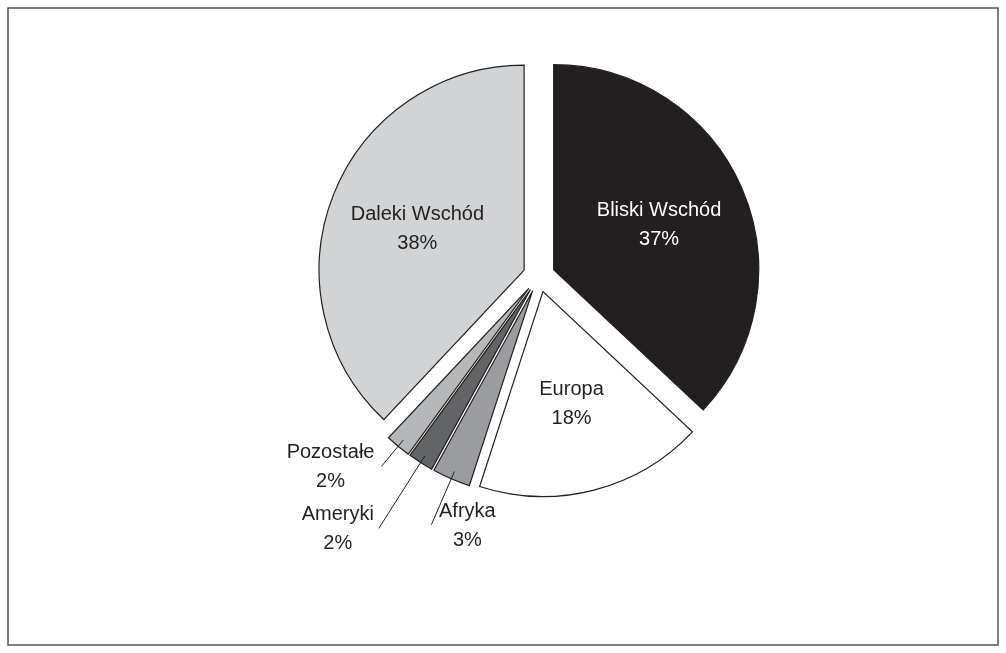  I want to click on slice-label: Ameryki, so click(337, 513).